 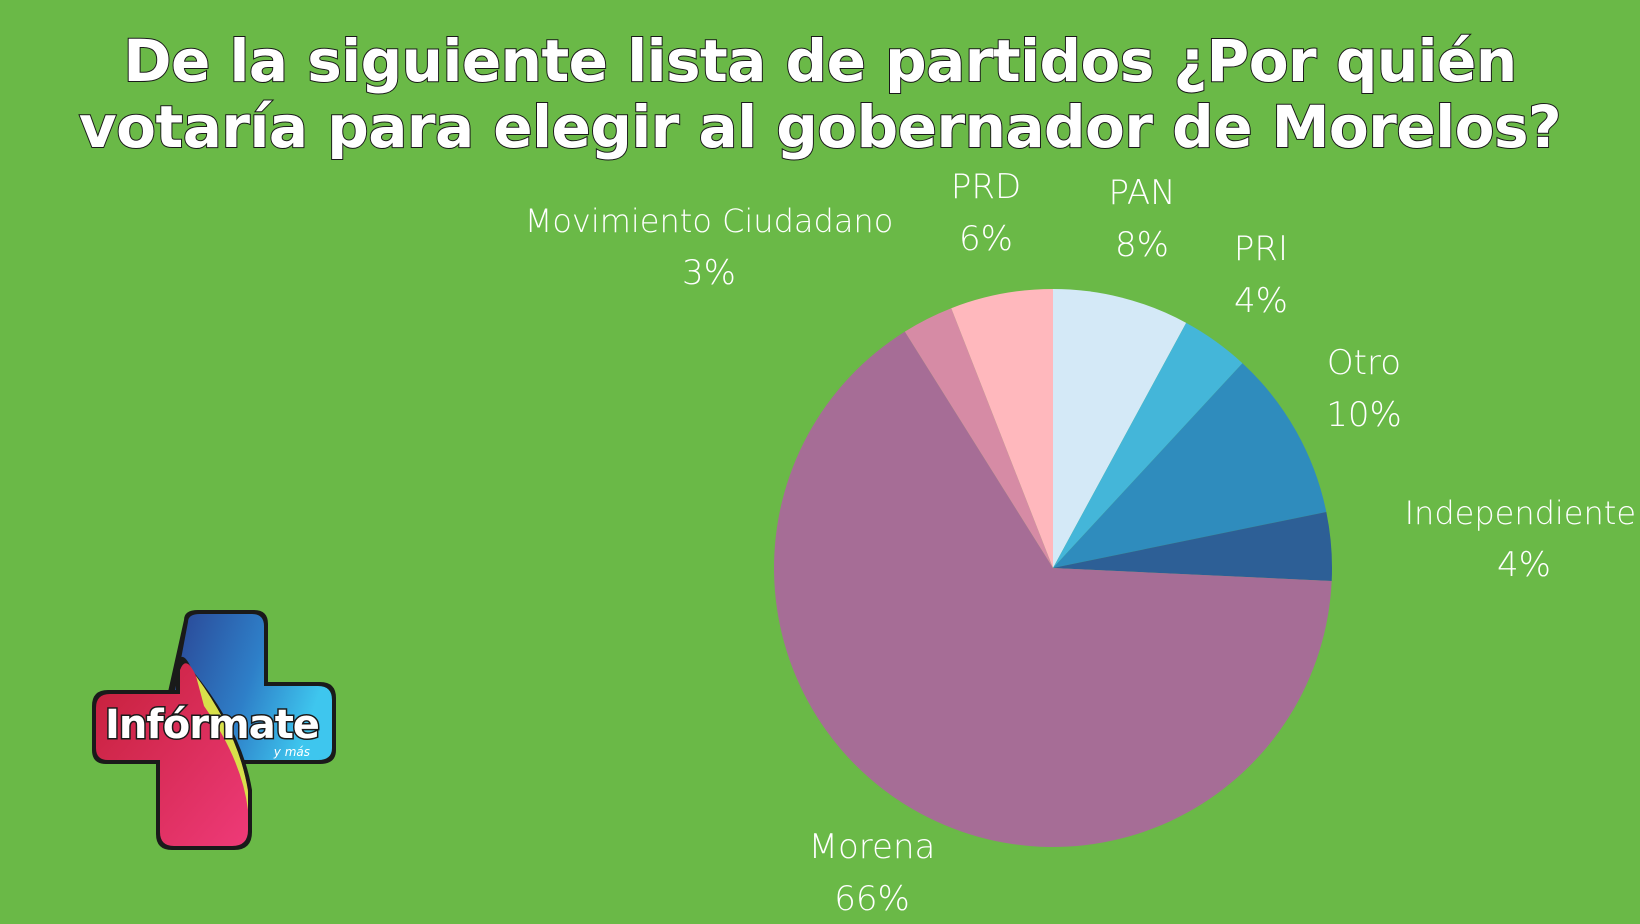 What do you see at coordinates (1364, 363) in the screenshot?
I see `slice-label-otro: Otro` at bounding box center [1364, 363].